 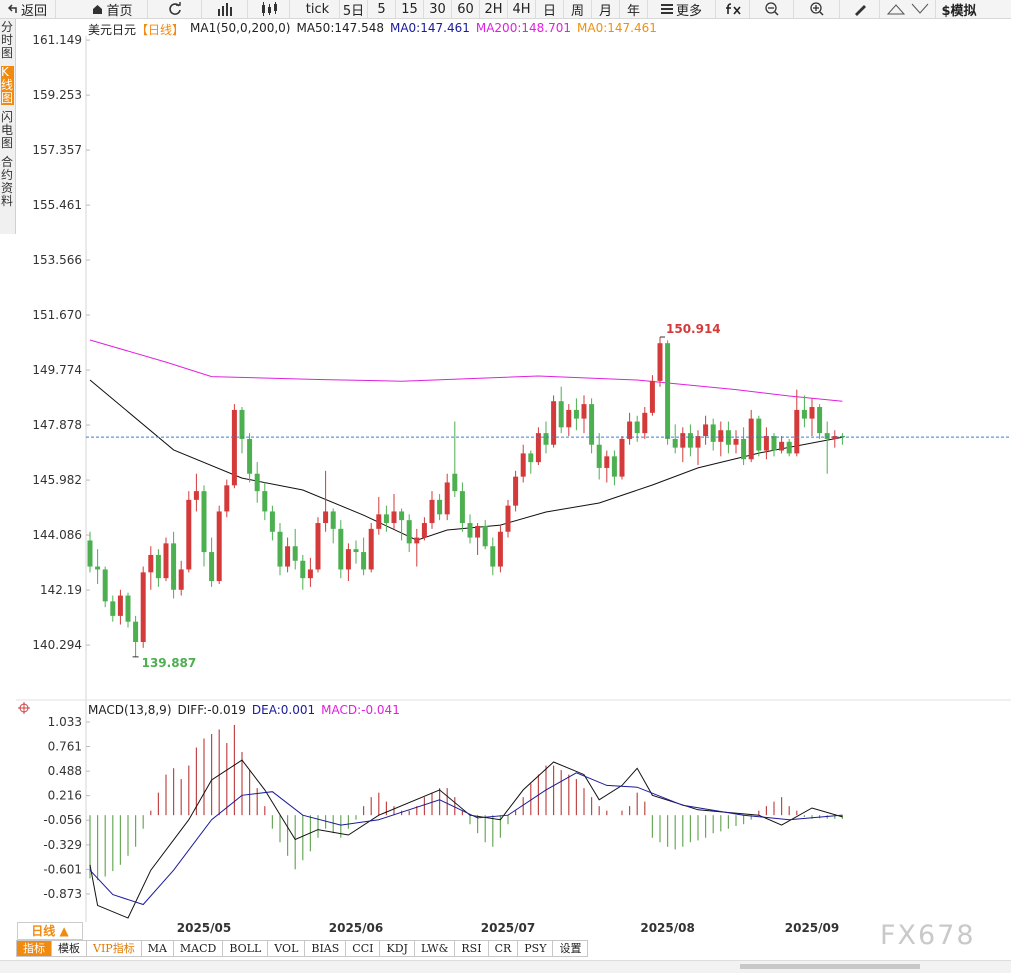 What do you see at coordinates (65, 722) in the screenshot?
I see `y-tick-label: 1.033` at bounding box center [65, 722].